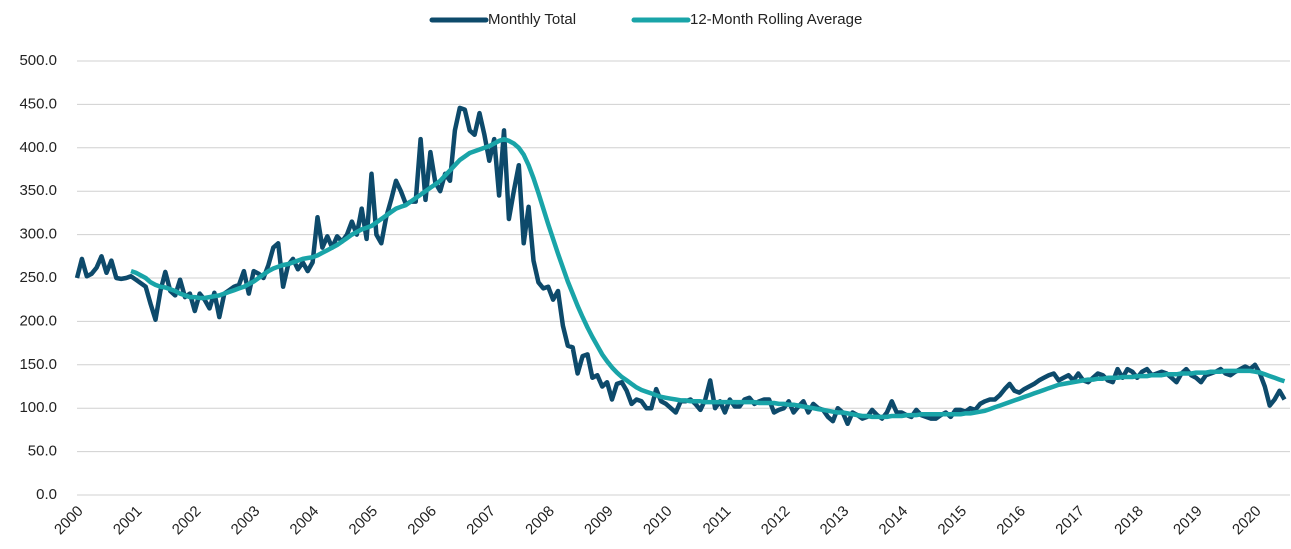 The width and height of the screenshot is (1291, 549). What do you see at coordinates (1129, 521) in the screenshot?
I see `x-tick-label: 2018` at bounding box center [1129, 521].